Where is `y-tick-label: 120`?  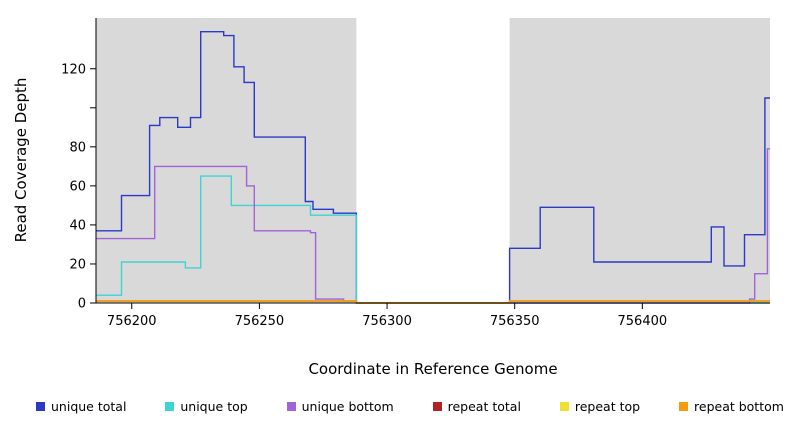 y-tick-label: 120 is located at coordinates (73, 69).